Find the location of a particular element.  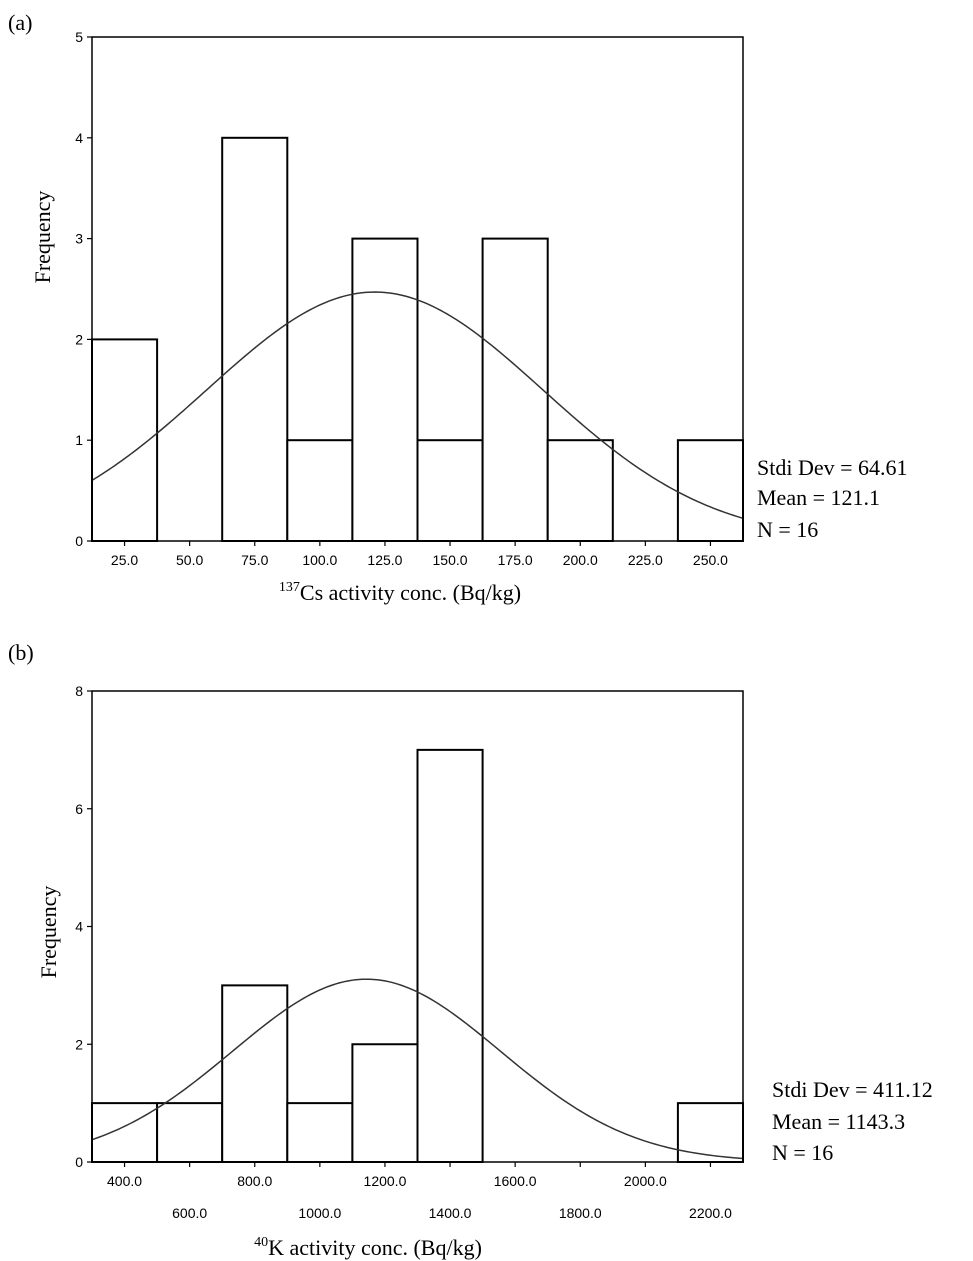

panel-a-xtick-label-8: 225.0 is located at coordinates (645, 560).